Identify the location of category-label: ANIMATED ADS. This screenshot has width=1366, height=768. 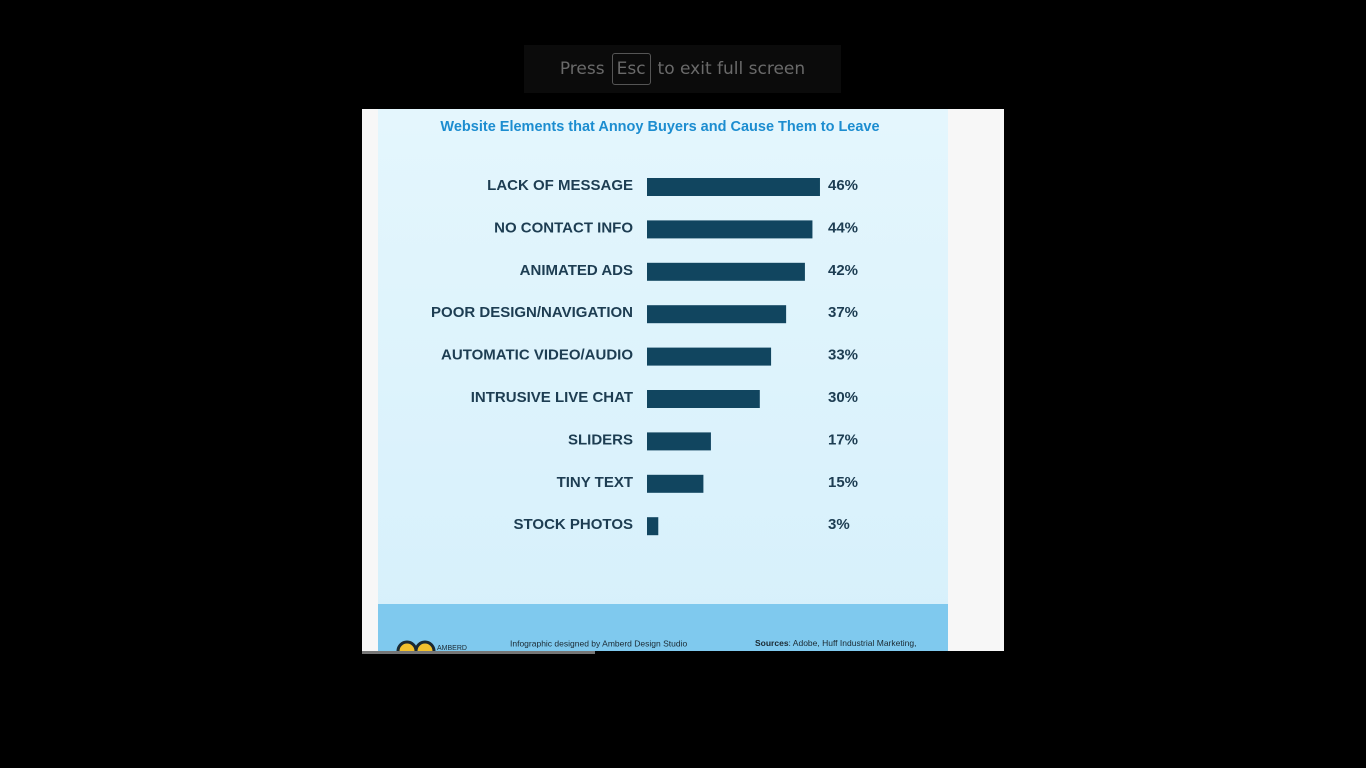
(576, 270).